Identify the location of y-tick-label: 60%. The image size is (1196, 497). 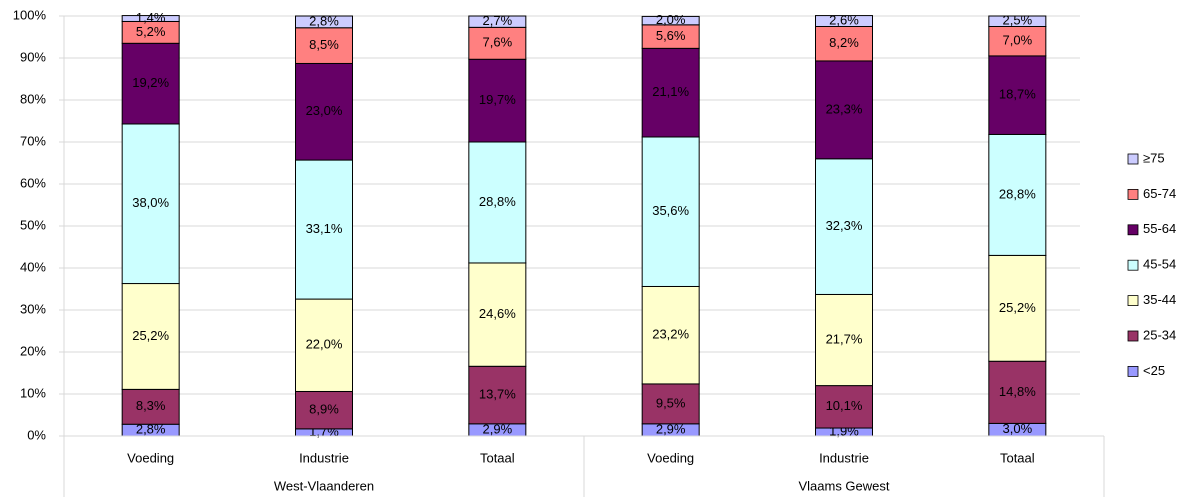
(33, 182).